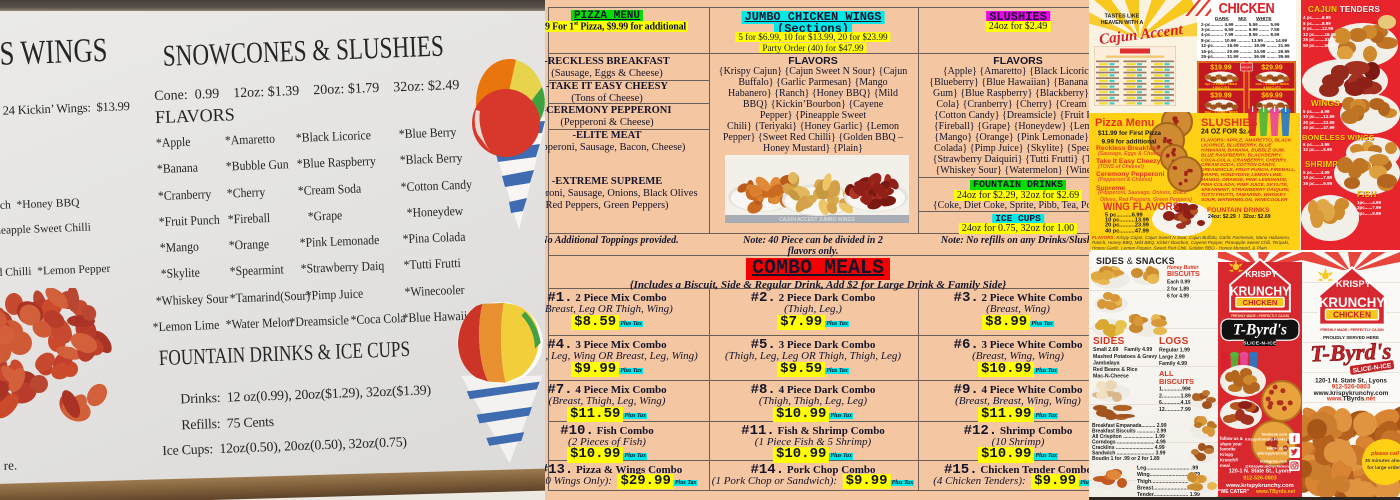 The image size is (1400, 500). What do you see at coordinates (1221, 68) in the screenshot?
I see `svg-text: $19.99` at bounding box center [1221, 68].